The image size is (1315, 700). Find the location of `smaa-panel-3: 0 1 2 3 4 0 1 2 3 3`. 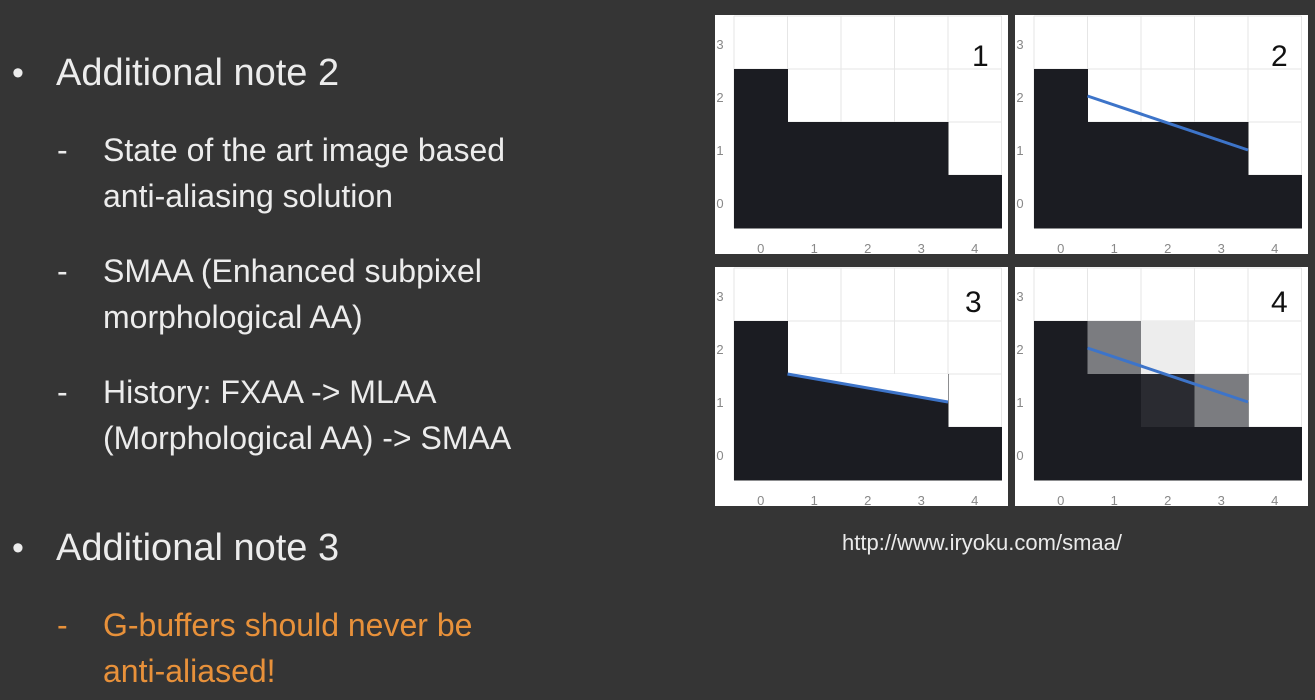

smaa-panel-3: 0 1 2 3 4 0 1 2 3 3 is located at coordinates (861, 386).